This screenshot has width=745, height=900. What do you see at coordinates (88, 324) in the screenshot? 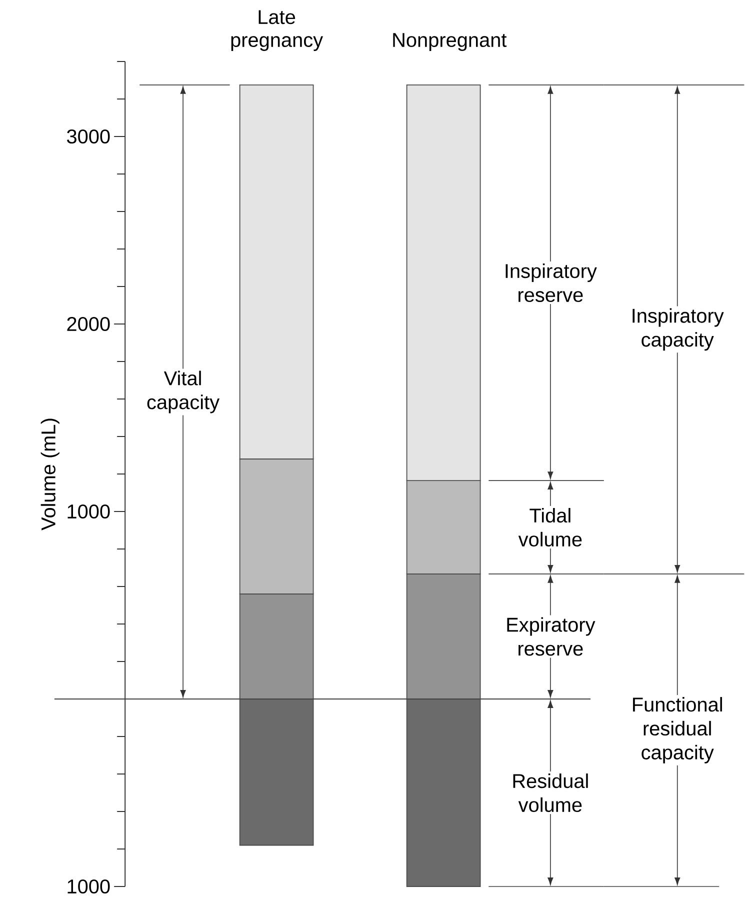
I see `y-tick-label: 2000` at bounding box center [88, 324].